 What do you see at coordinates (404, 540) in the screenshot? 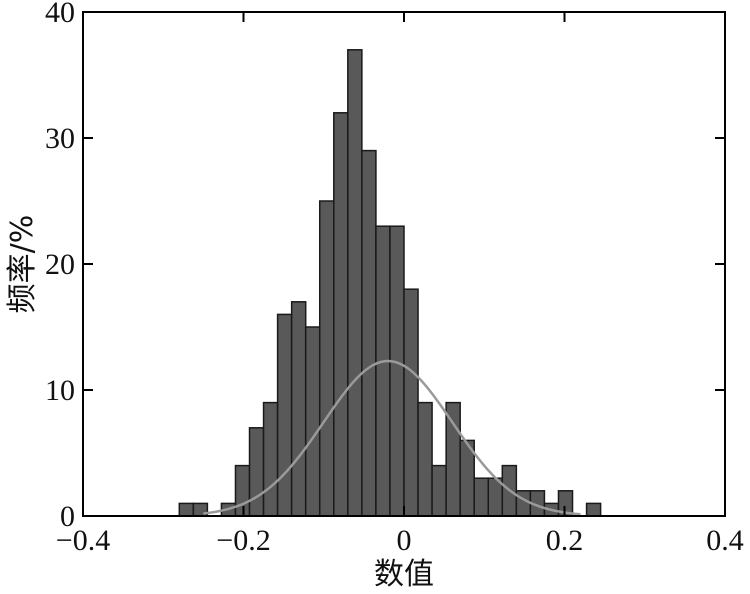
I see `x-tick-label: 0` at bounding box center [404, 540].